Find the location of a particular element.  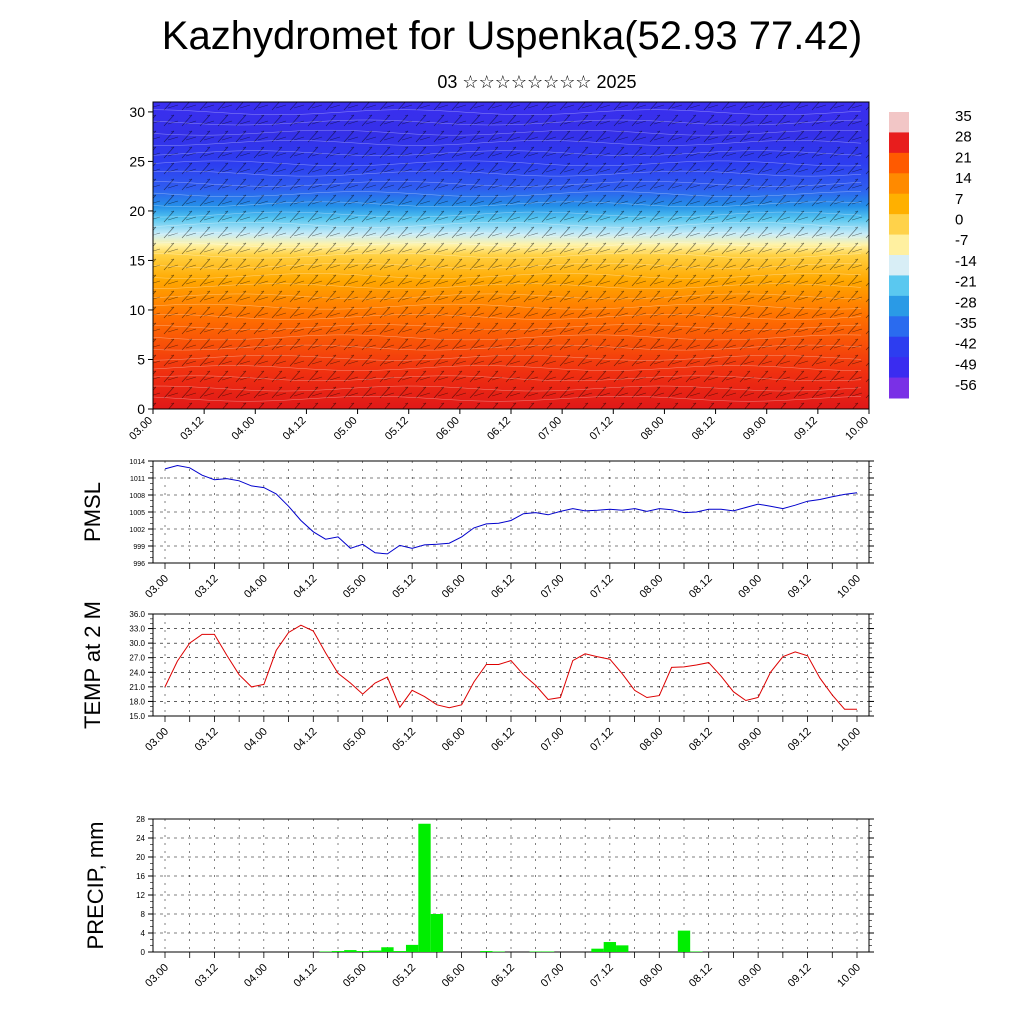

y-tick-label: 15 is located at coordinates (137, 260).